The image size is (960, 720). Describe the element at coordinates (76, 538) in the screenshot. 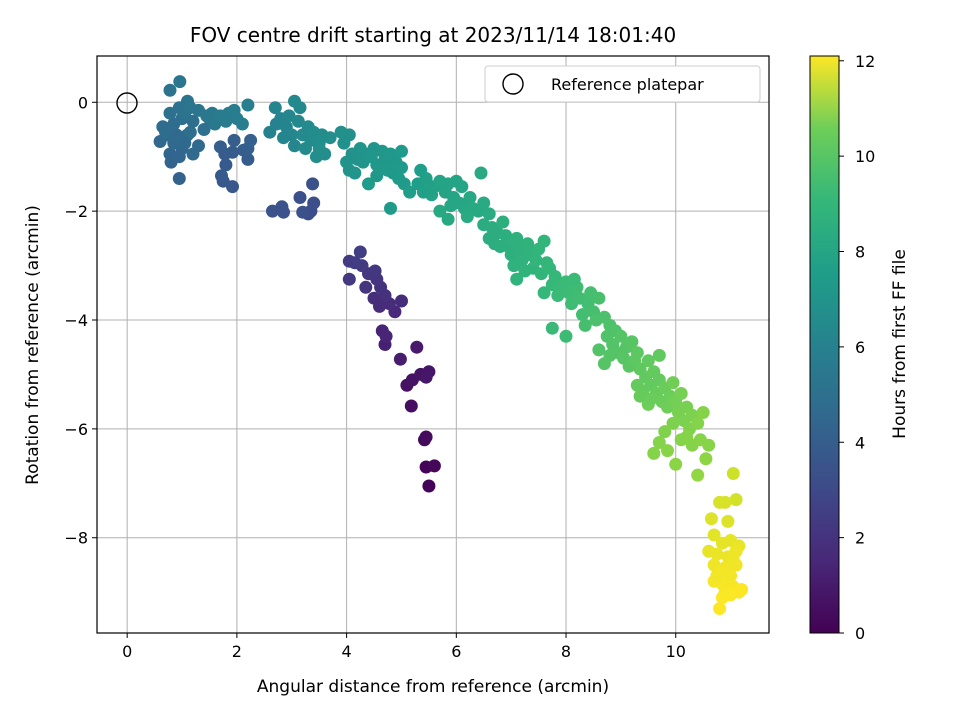

I see `y-tick-label: −8` at that location.